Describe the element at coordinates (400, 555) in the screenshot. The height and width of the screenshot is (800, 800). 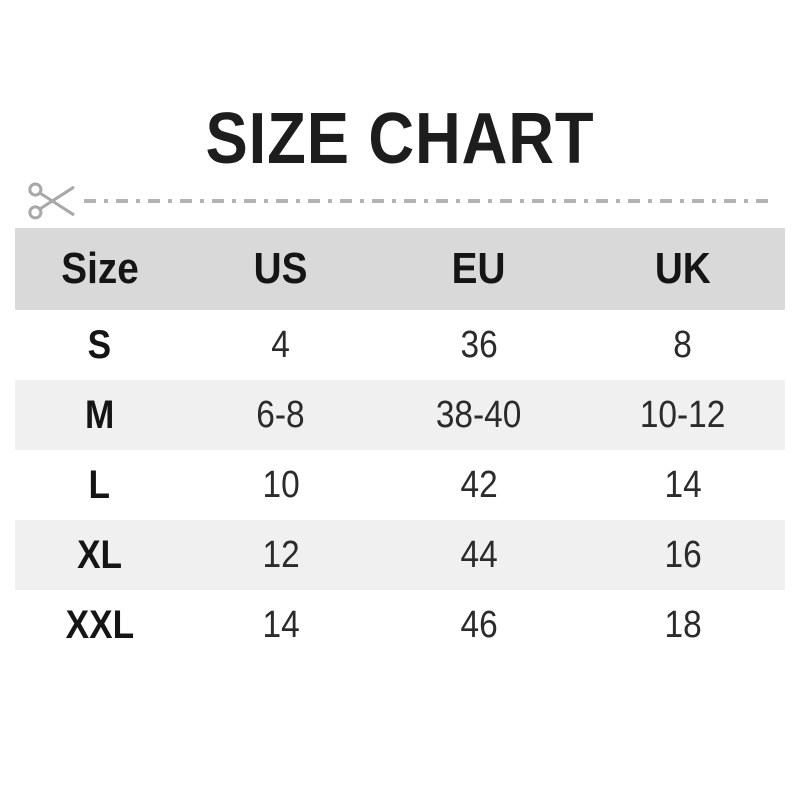
I see `table-row-xl: XL 12 44 16` at that location.